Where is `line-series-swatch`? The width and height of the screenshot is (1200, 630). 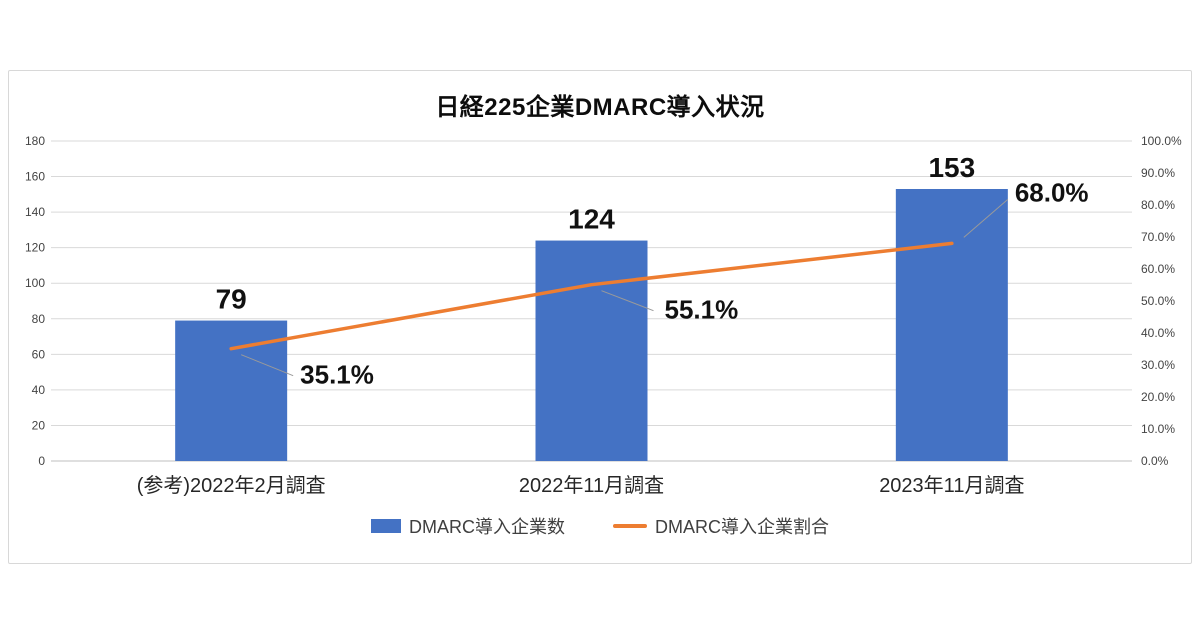
line-series-swatch is located at coordinates (630, 526).